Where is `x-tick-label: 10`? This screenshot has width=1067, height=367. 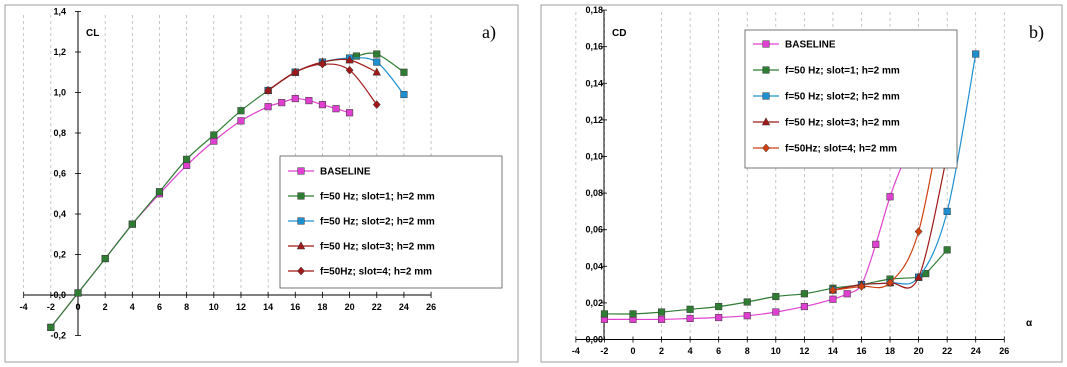 x-tick-label: 10 is located at coordinates (776, 351).